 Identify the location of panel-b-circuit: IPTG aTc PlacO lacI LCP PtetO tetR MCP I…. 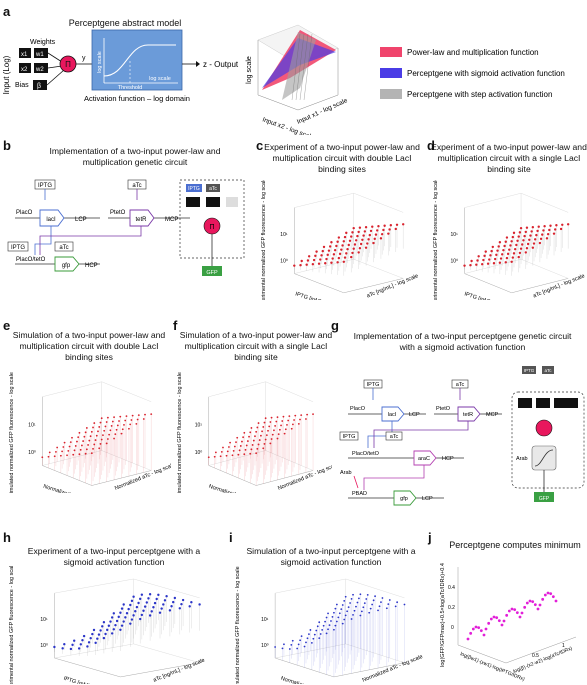
(126, 227).